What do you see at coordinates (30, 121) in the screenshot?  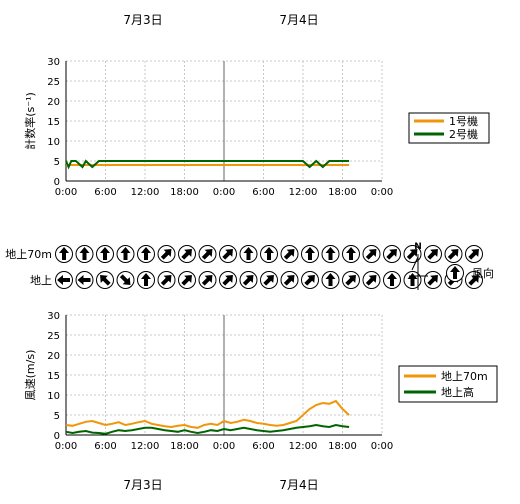 I see `y-axis-label: 計数率(s⁻¹)` at bounding box center [30, 121].